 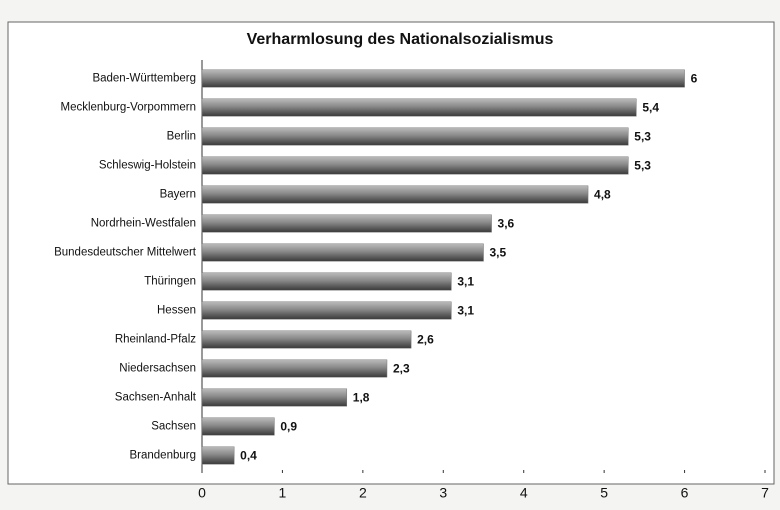 What do you see at coordinates (604, 493) in the screenshot?
I see `x-tick-label: 5` at bounding box center [604, 493].